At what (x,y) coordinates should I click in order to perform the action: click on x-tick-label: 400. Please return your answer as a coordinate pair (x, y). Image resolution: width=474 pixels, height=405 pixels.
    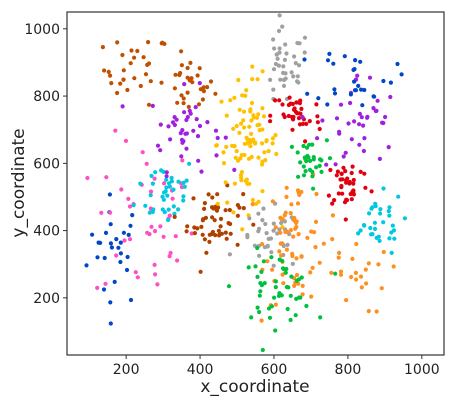
    Looking at the image, I should click on (200, 370).